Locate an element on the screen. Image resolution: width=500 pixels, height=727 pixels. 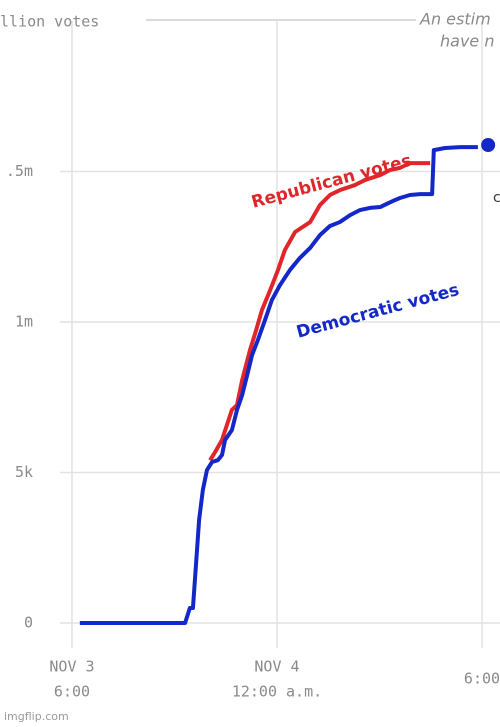
watermark: imgflip.com is located at coordinates (36, 716).